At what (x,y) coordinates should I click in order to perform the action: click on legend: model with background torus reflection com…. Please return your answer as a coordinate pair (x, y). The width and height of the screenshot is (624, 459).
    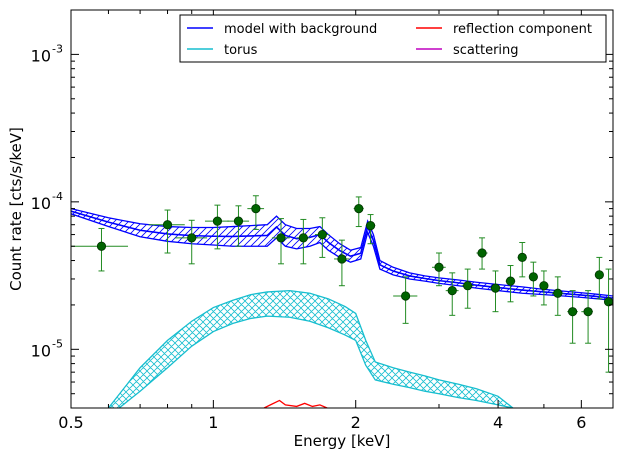
    Looking at the image, I should click on (393, 38).